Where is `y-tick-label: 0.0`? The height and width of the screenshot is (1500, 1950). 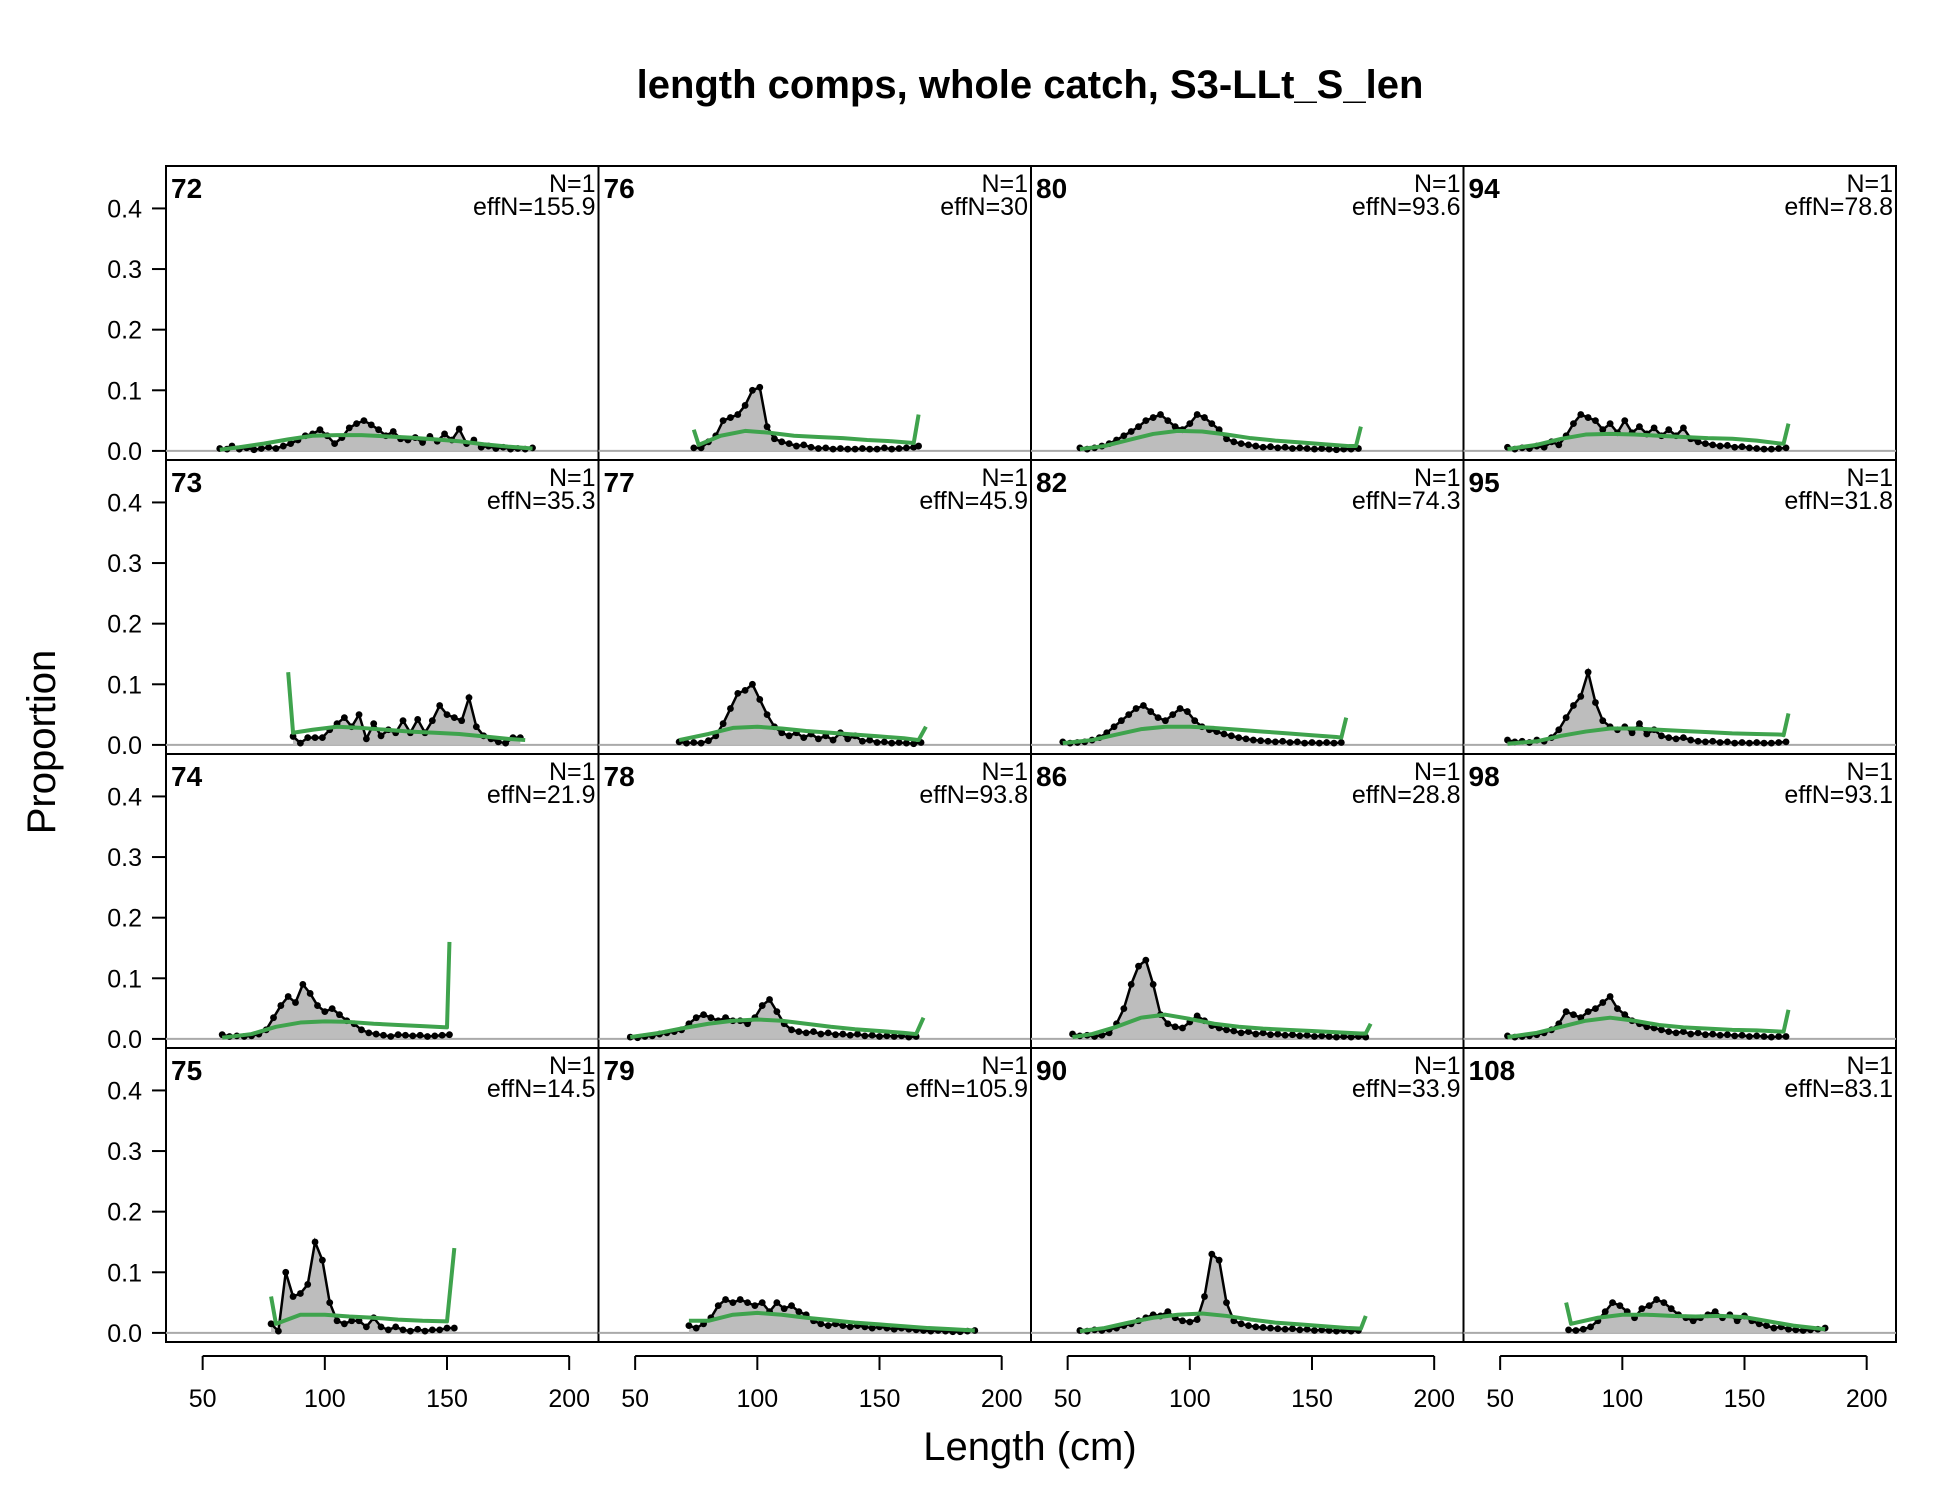 y-tick-label: 0.0 is located at coordinates (124, 1334).